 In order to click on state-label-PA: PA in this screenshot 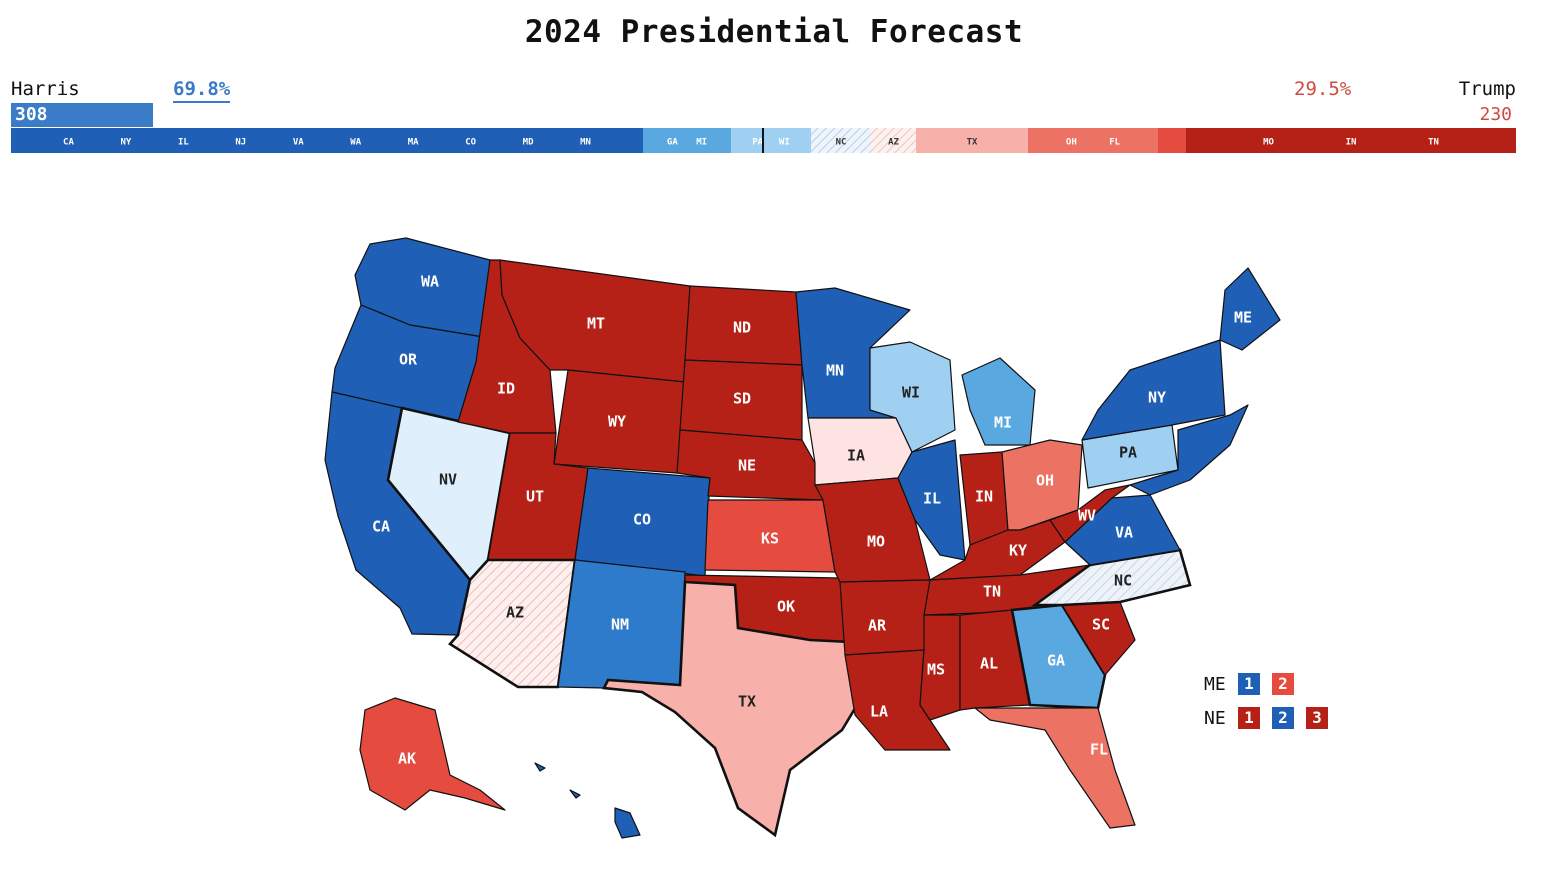, I will do `click(1128, 453)`.